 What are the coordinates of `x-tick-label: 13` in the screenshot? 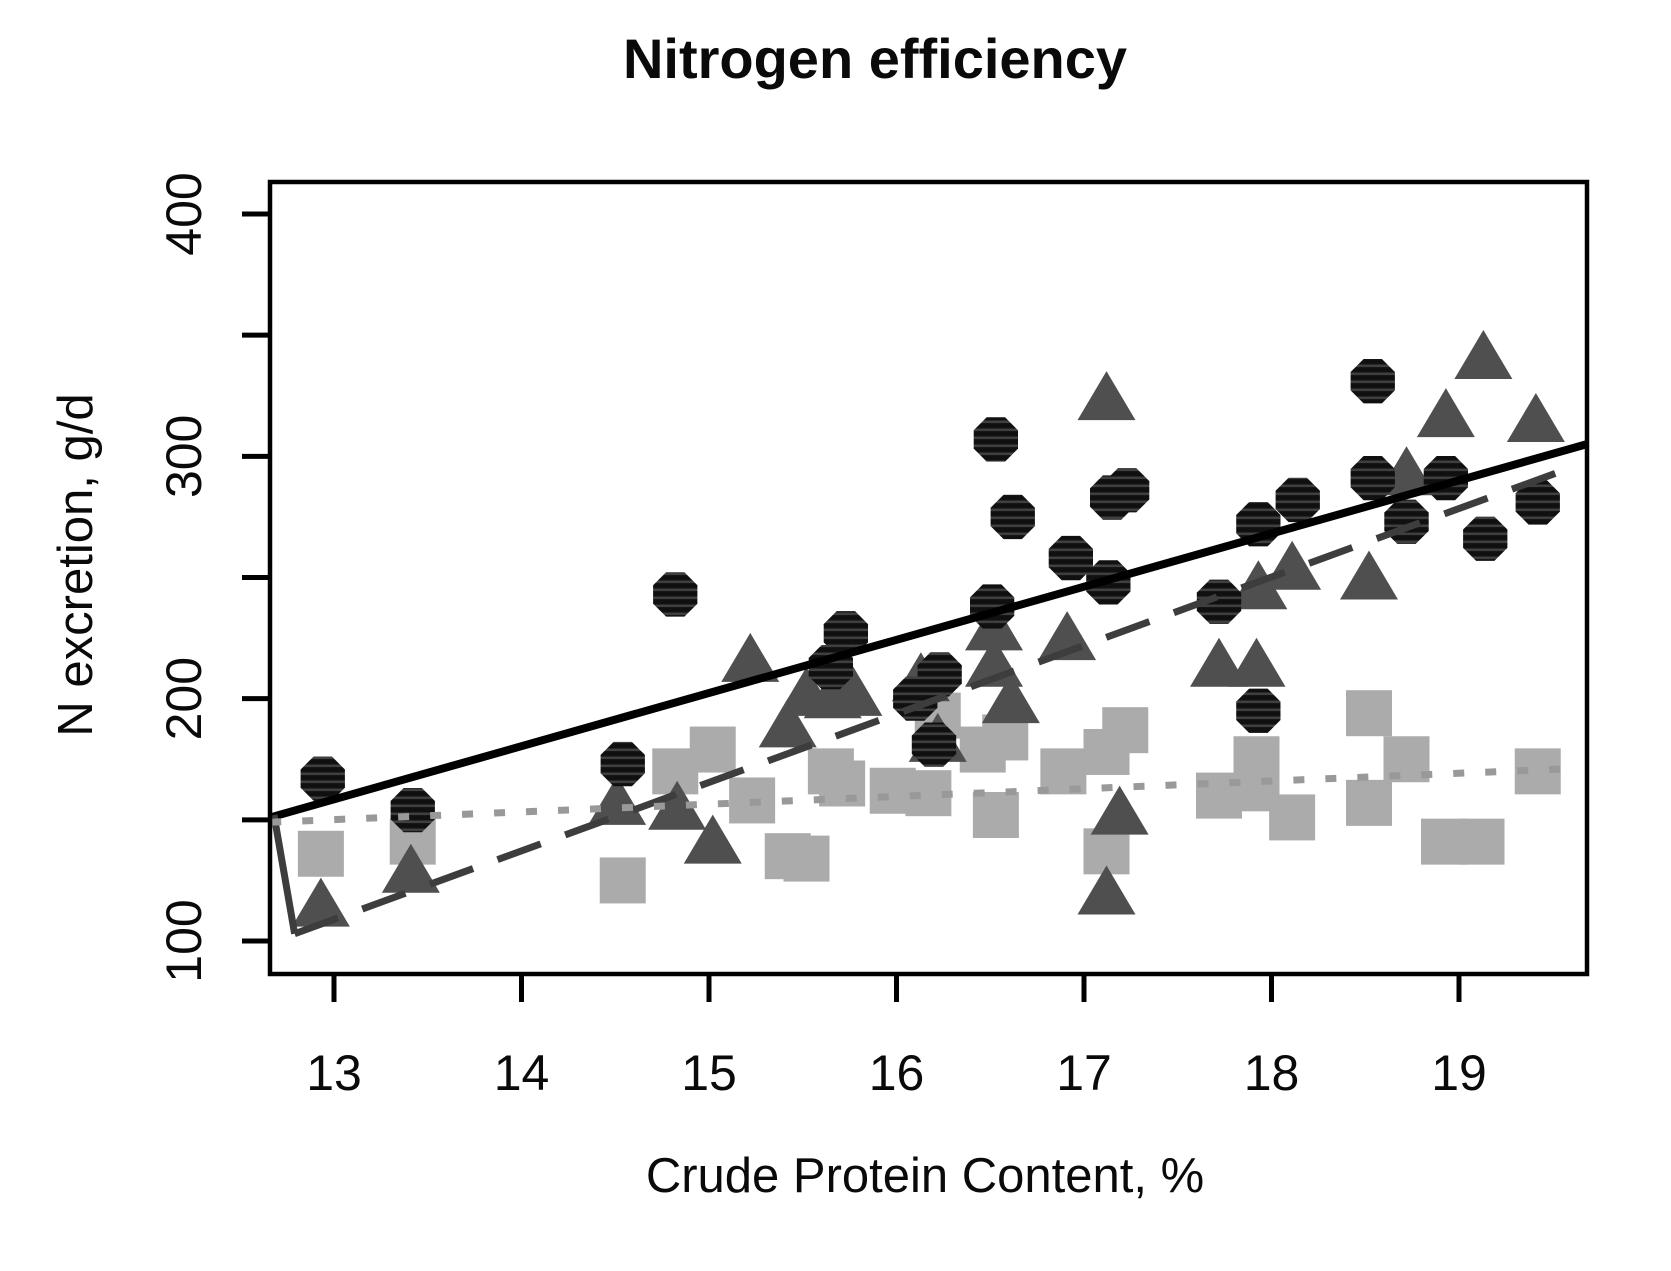 It's located at (334, 1073).